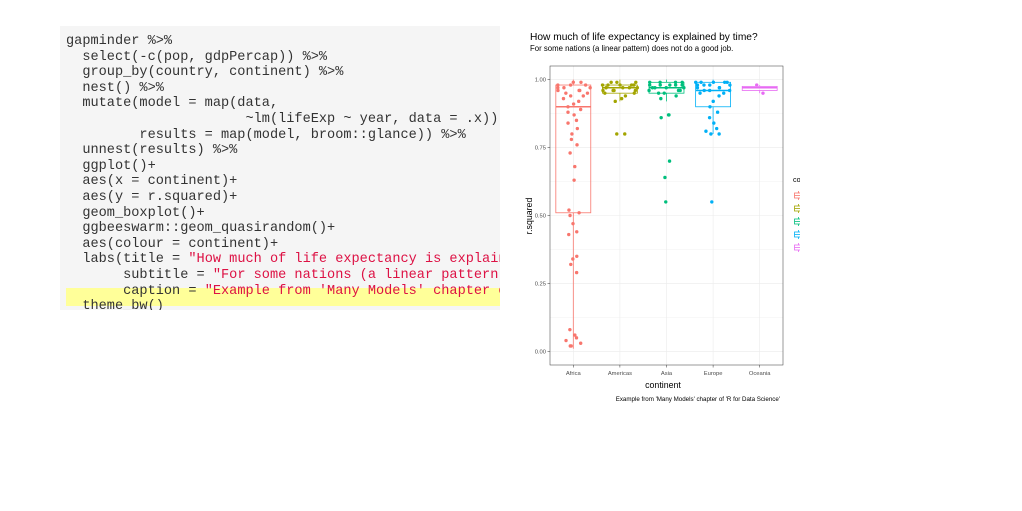 Image resolution: width=1022 pixels, height=511 pixels. Describe the element at coordinates (119, 41) in the screenshot. I see `code-text: gapminder %>%` at that location.